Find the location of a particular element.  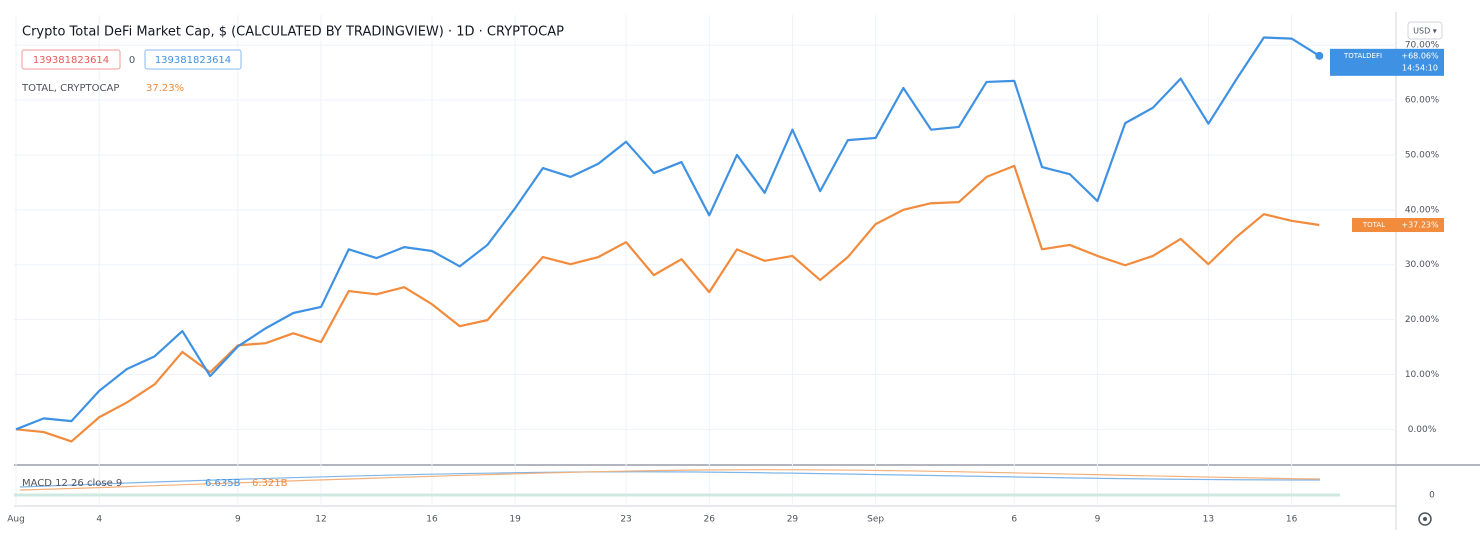

gear is located at coordinates (1425, 519).